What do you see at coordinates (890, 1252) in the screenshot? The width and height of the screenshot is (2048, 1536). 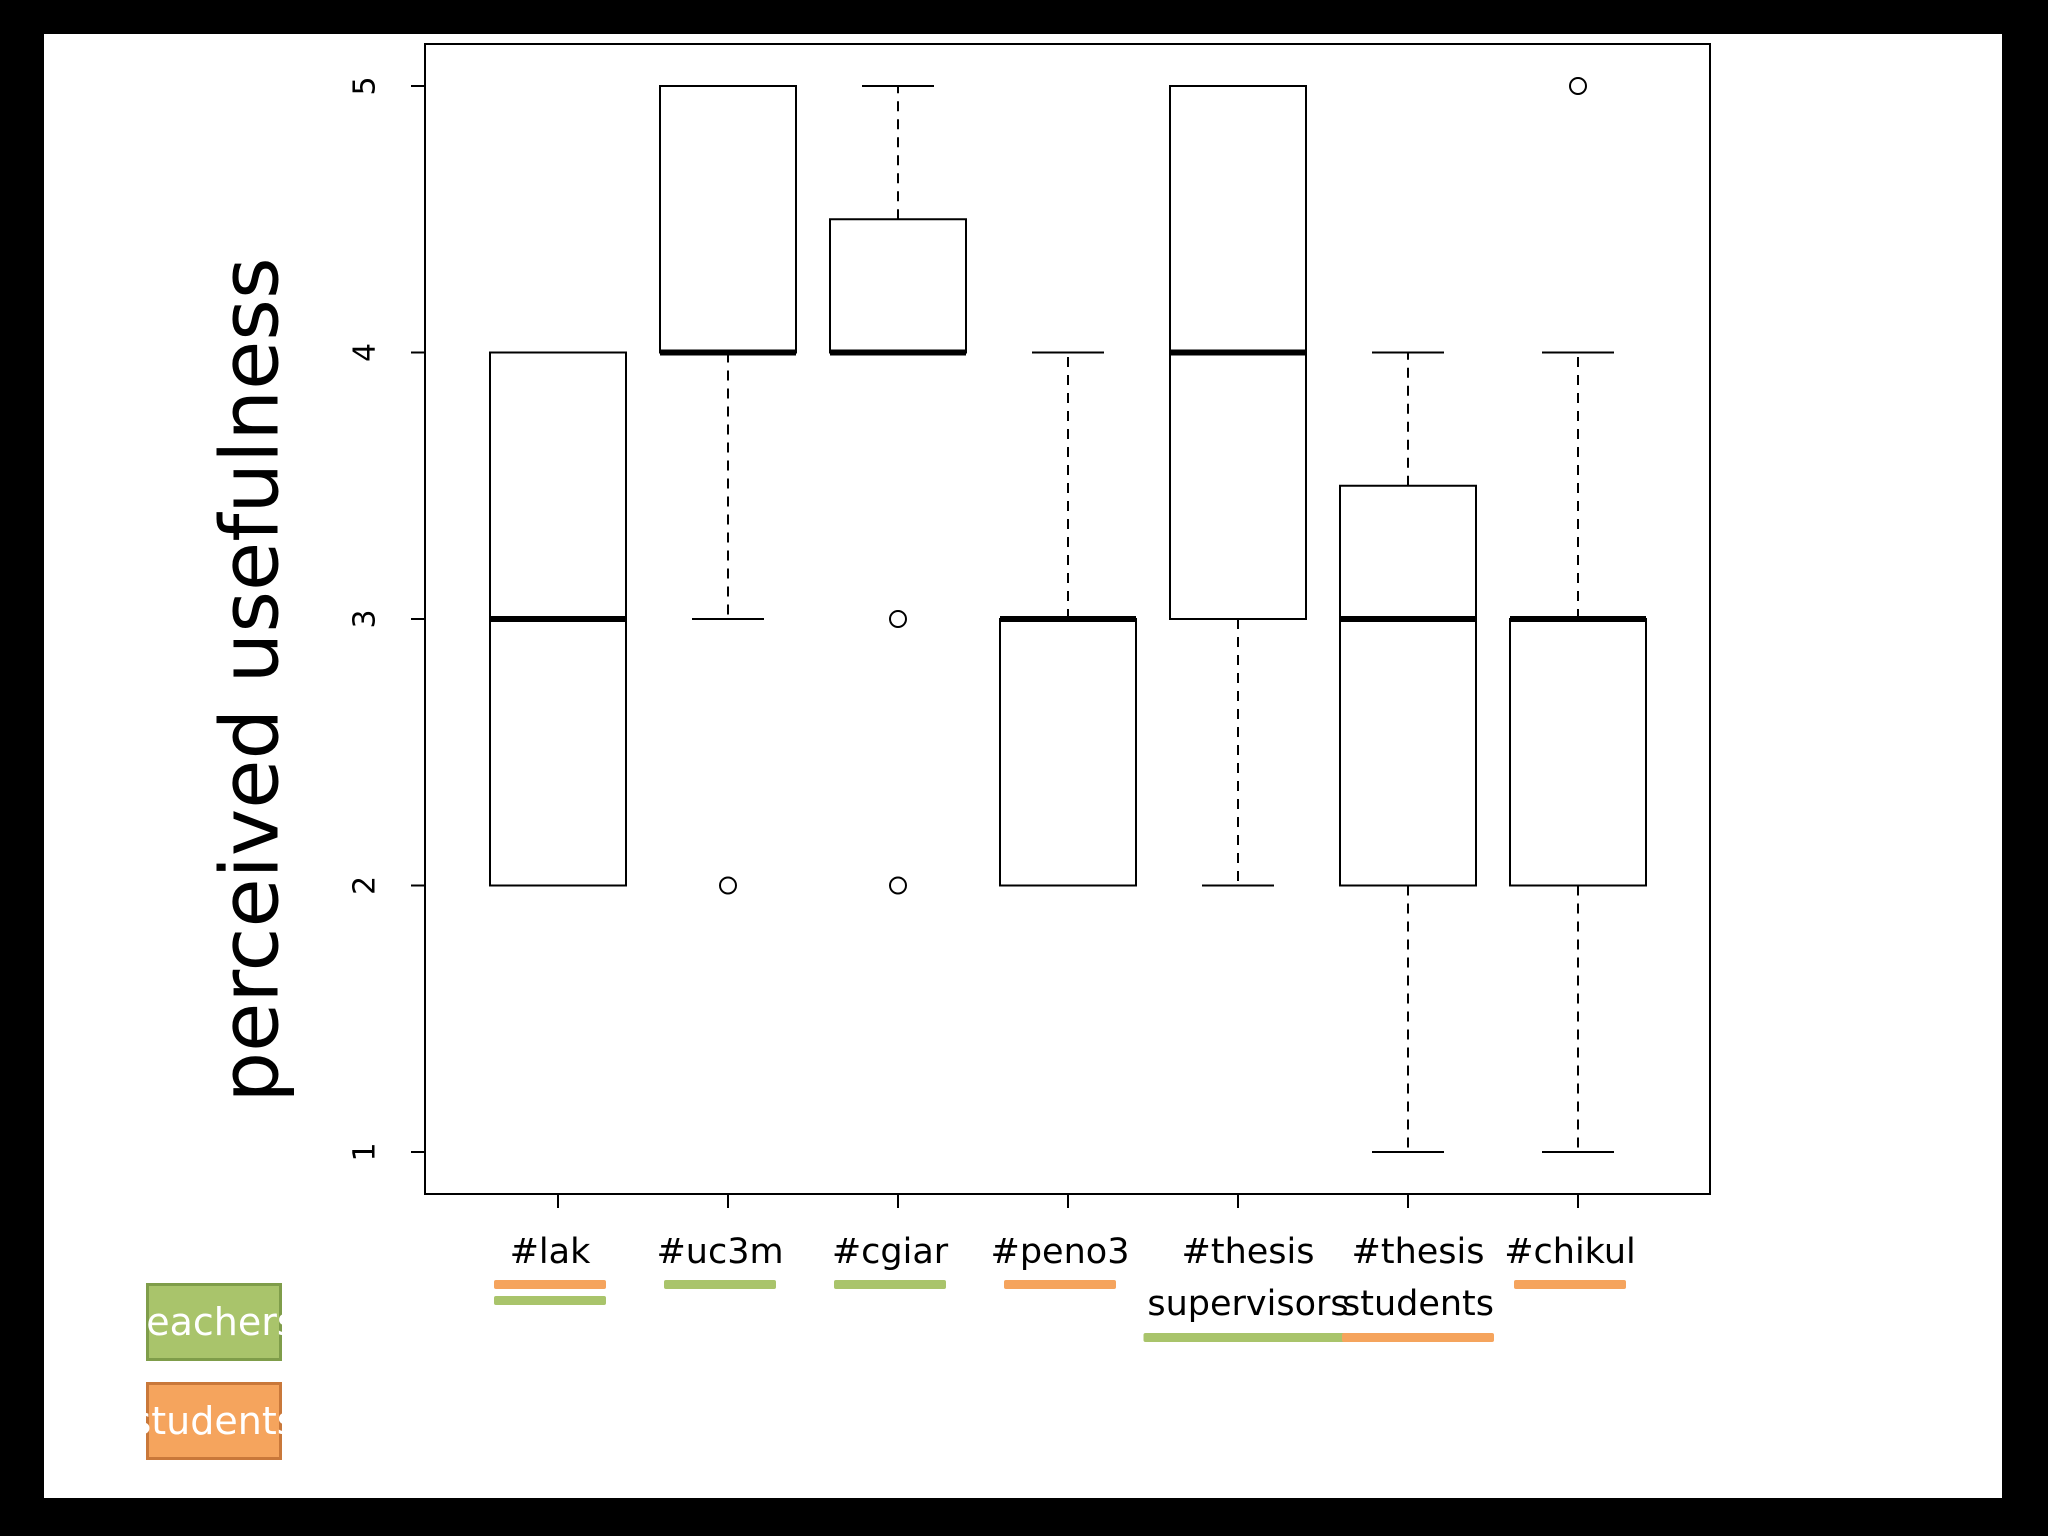 I see `category-label: #cgiar` at bounding box center [890, 1252].